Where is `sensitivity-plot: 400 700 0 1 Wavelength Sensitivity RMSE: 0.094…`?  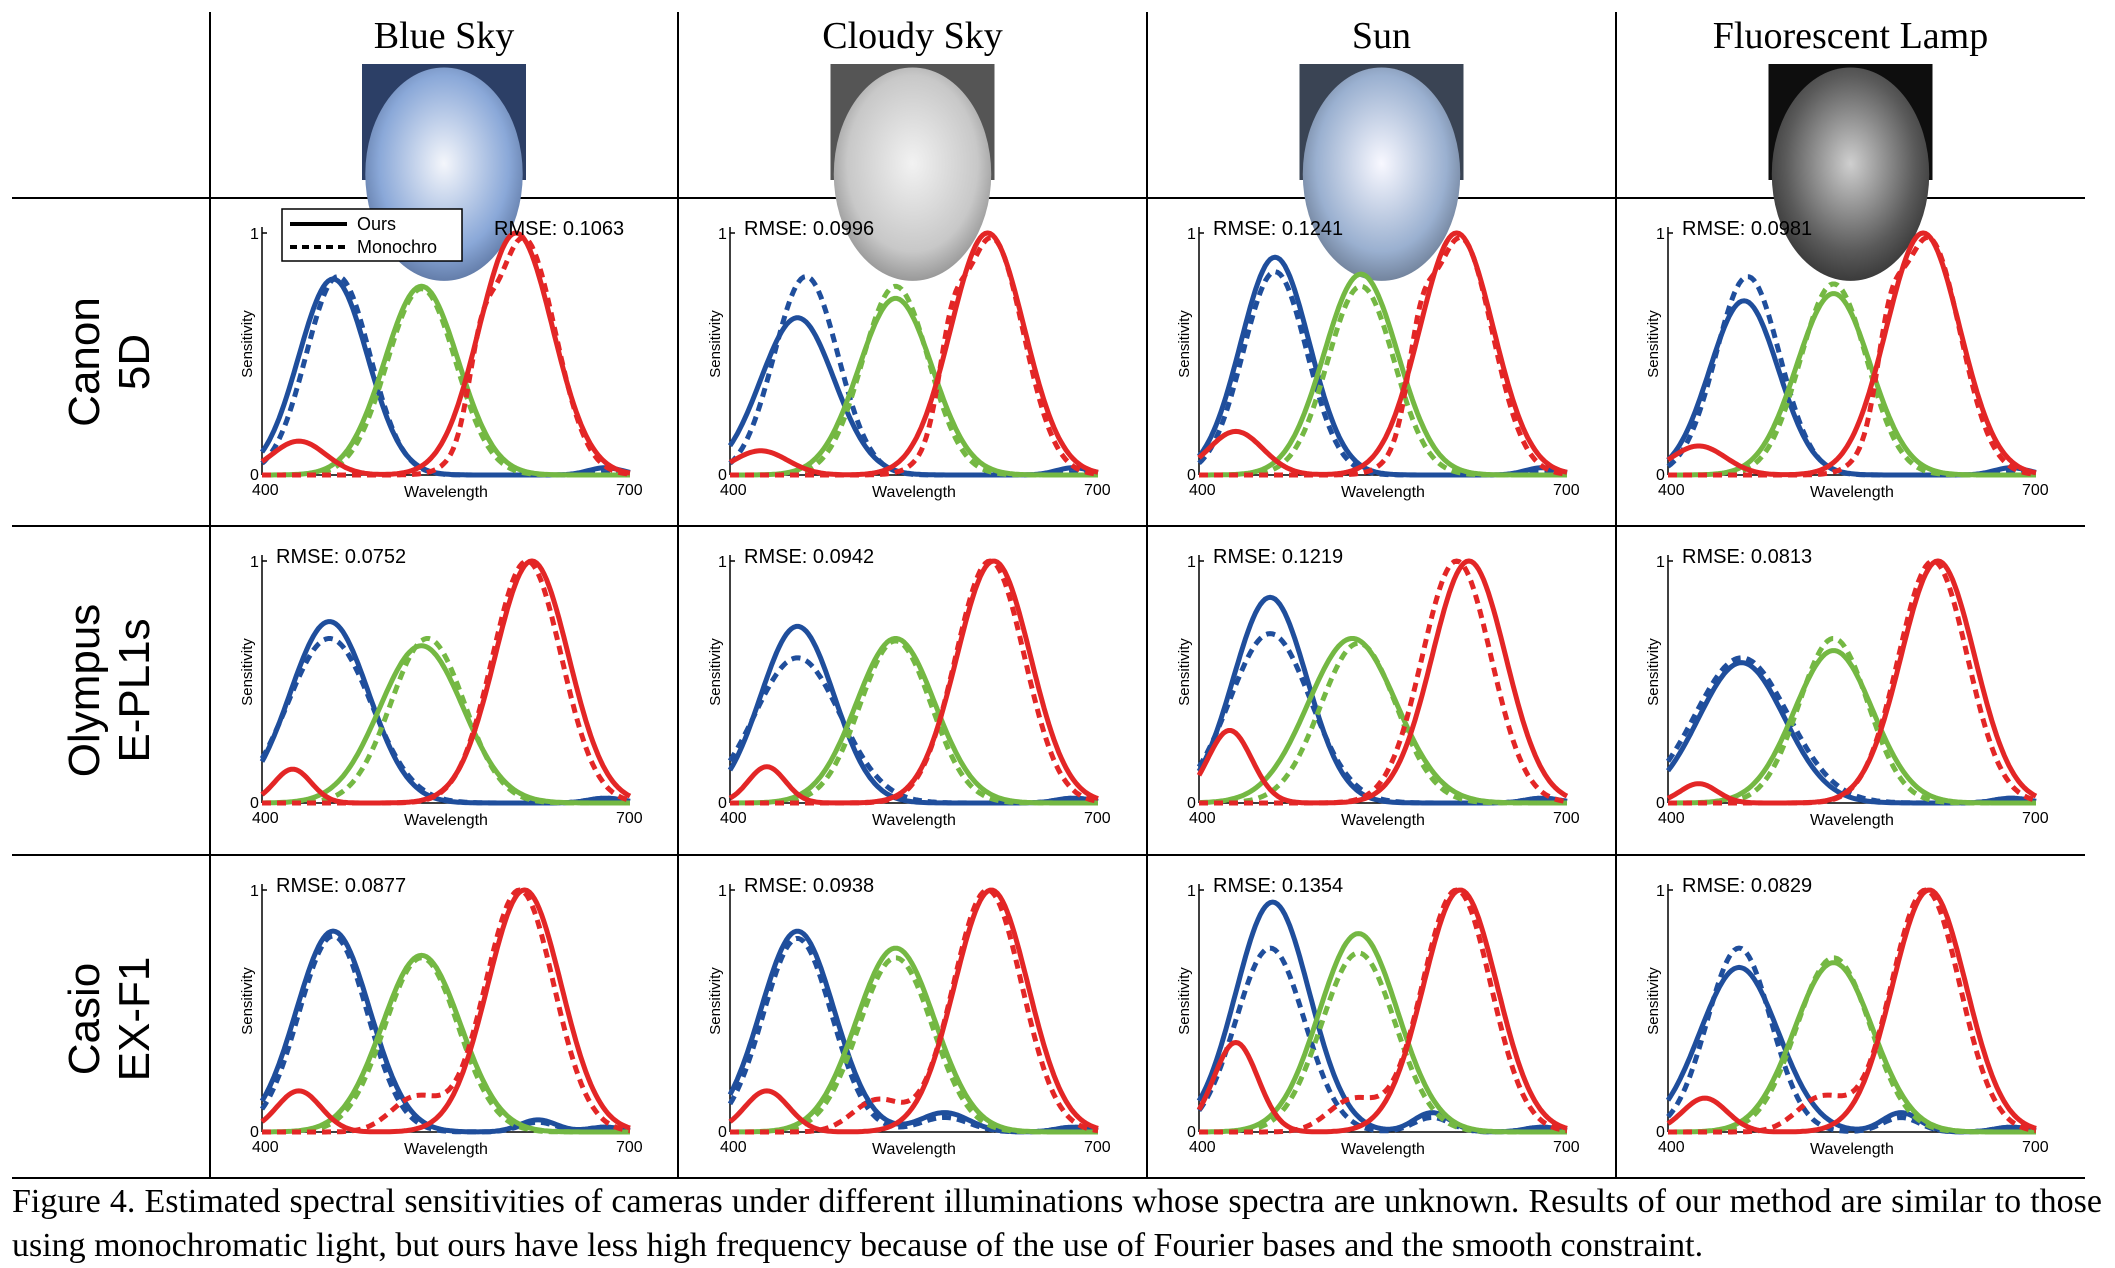
sensitivity-plot: 400 700 0 1 Wavelength Sensitivity RMSE: 0.094… is located at coordinates (909, 687).